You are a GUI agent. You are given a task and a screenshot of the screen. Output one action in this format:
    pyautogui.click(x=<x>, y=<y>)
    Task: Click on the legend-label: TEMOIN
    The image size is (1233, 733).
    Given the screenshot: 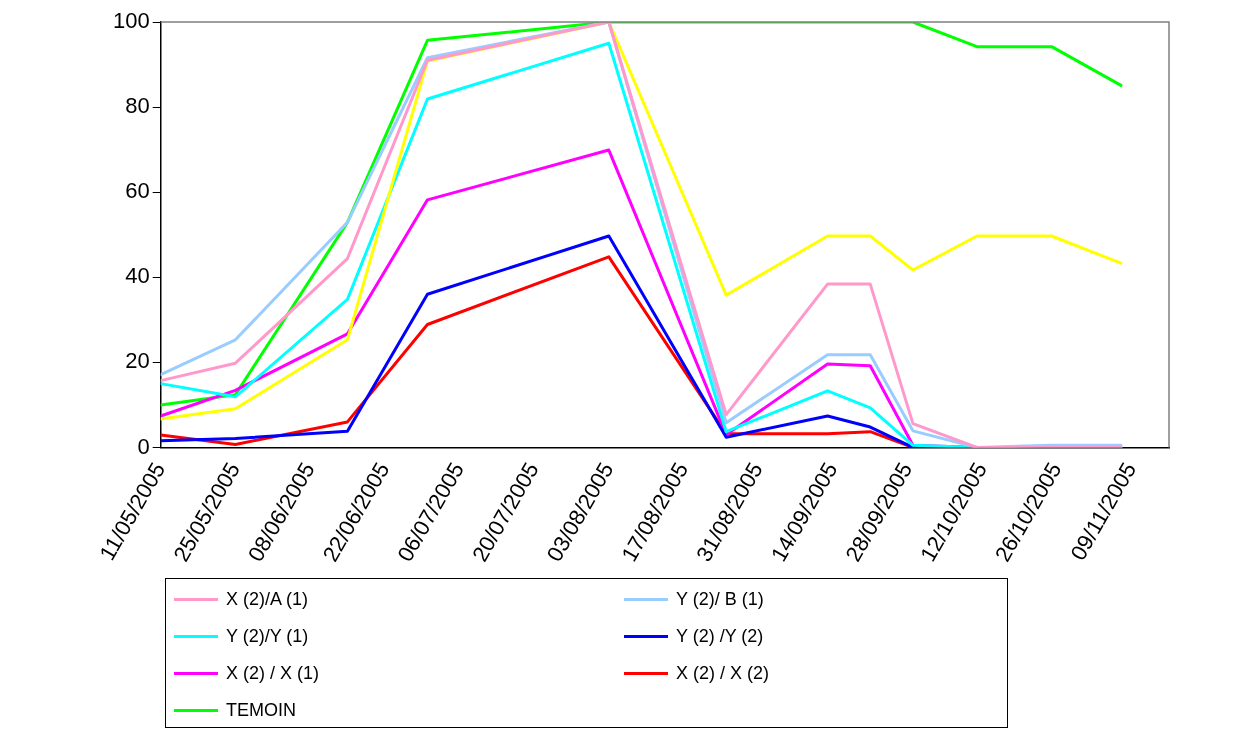 What is the action you would take?
    pyautogui.click(x=261, y=710)
    